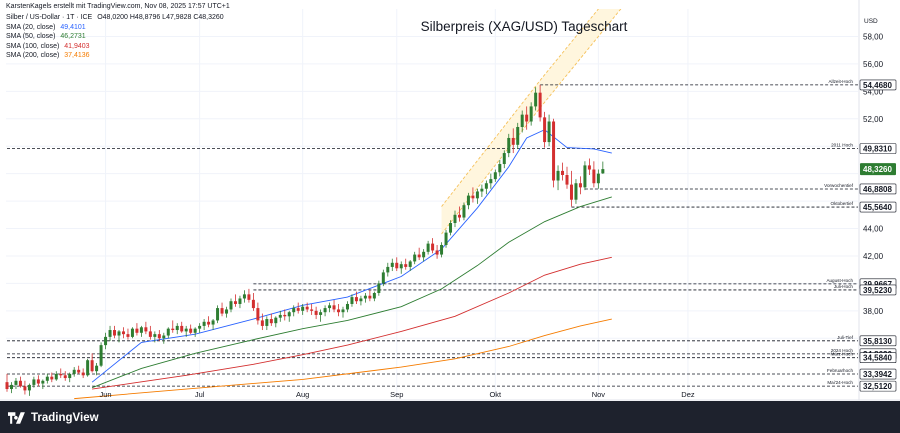  What do you see at coordinates (877, 189) in the screenshot?
I see `level-price-label: 46,8808` at bounding box center [877, 189].